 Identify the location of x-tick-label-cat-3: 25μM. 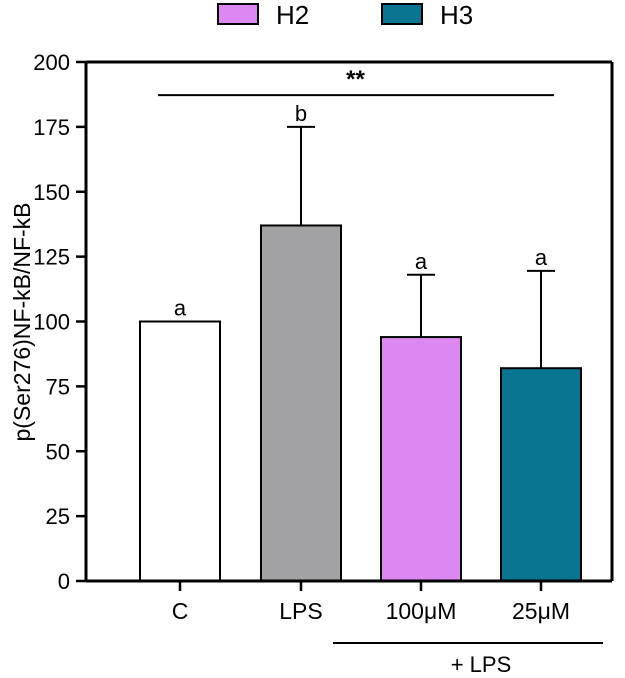
(541, 611).